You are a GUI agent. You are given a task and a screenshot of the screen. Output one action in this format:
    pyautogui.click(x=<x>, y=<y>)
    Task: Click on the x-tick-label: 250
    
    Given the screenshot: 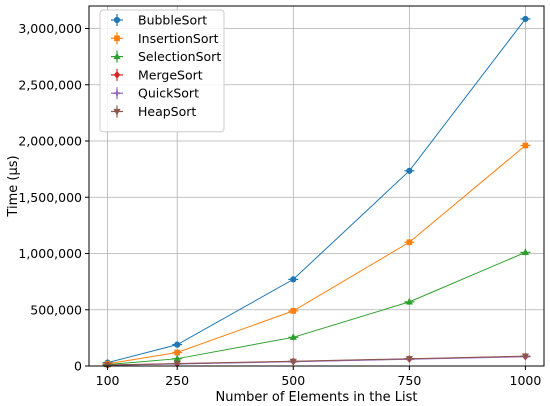 What is the action you would take?
    pyautogui.click(x=177, y=380)
    